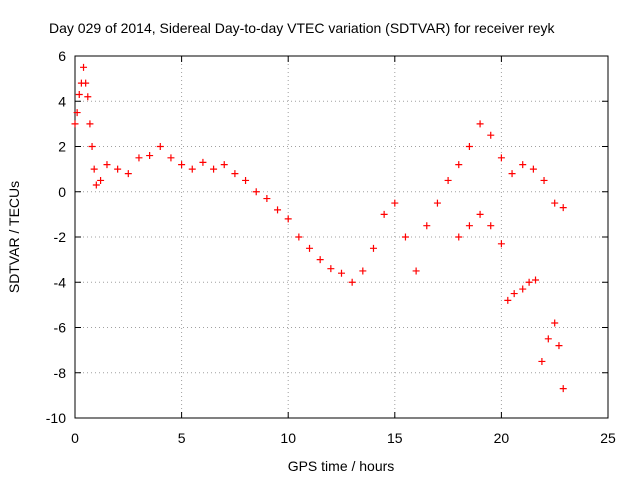  I want to click on x-axis-label: GPS time / hours, so click(341, 466).